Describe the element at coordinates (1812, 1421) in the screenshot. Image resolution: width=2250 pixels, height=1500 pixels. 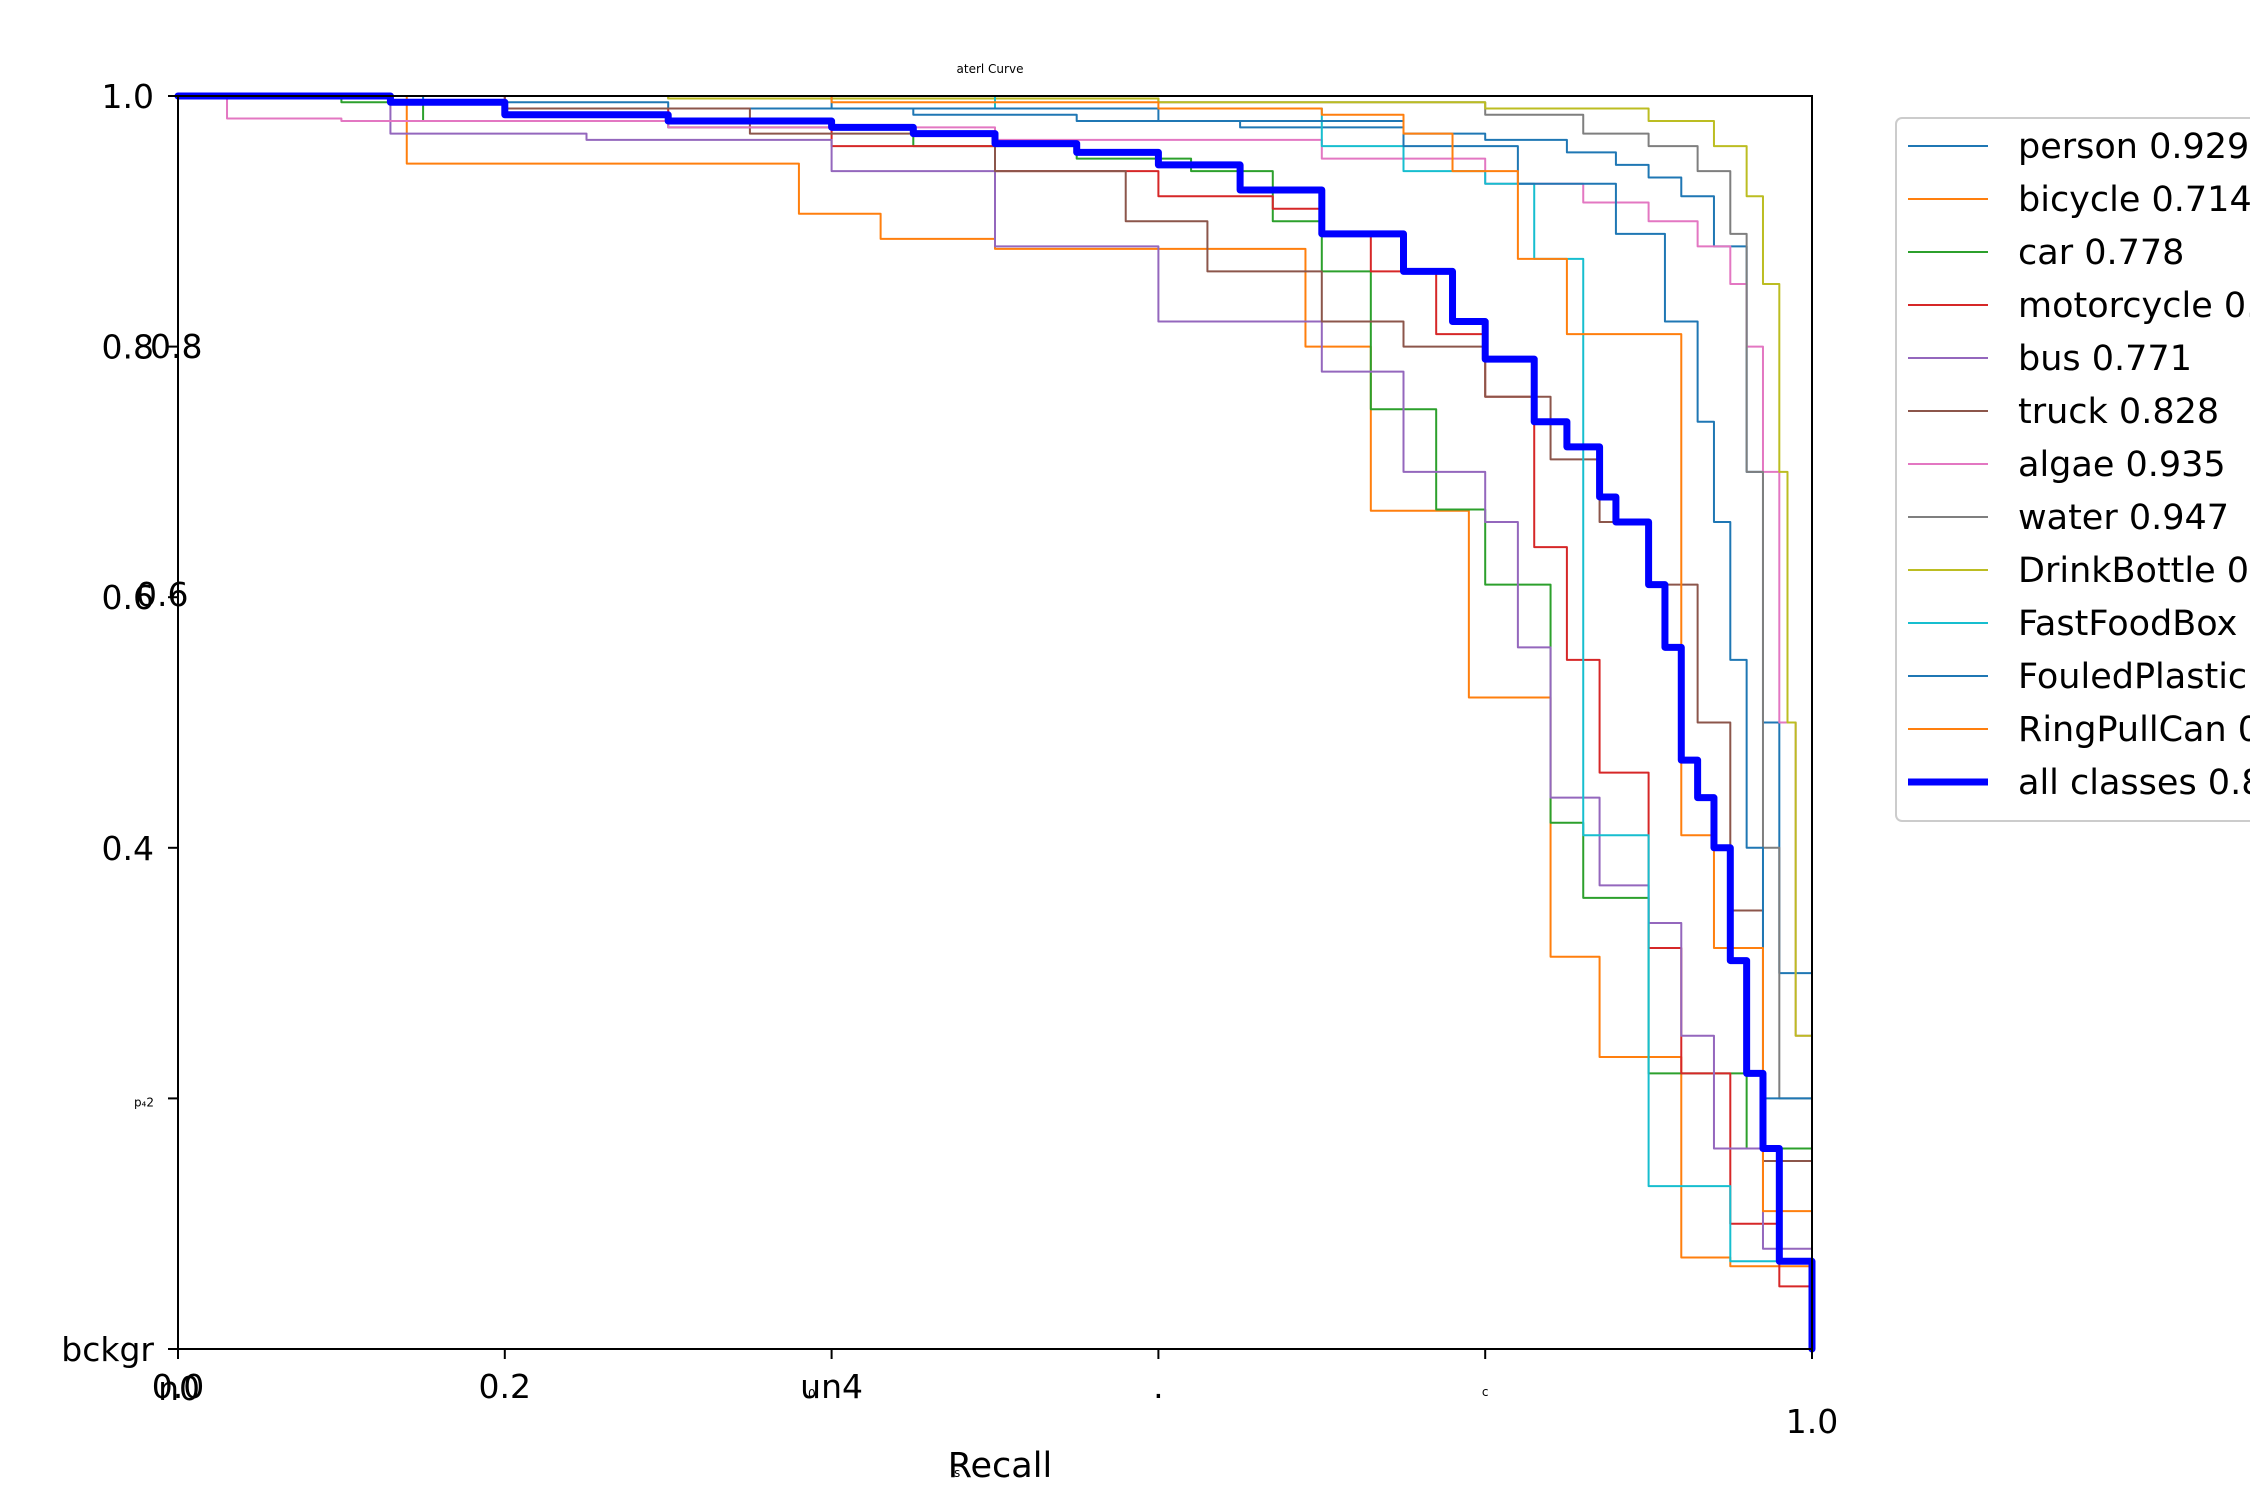
I see `x-tick-label-5: 1.0` at that location.